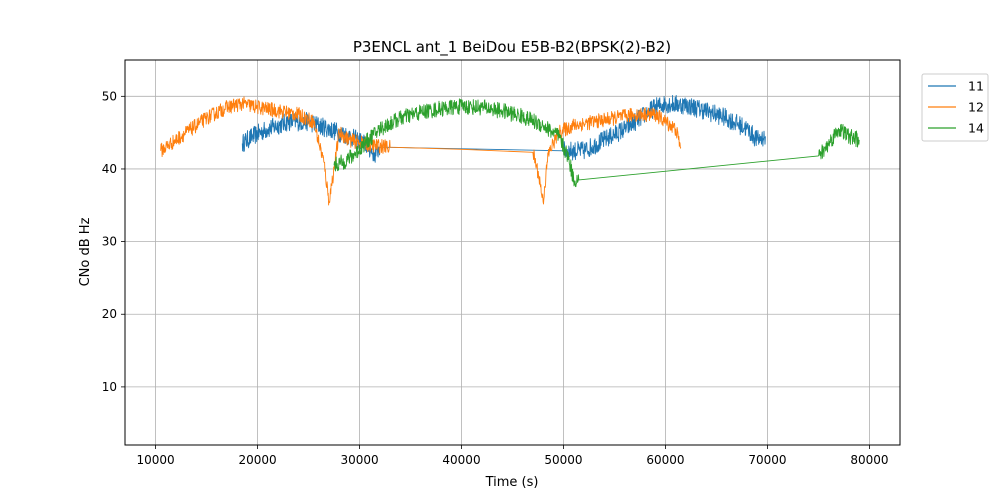 The image size is (1000, 500). I want to click on x-tick-label: 50000, so click(563, 460).